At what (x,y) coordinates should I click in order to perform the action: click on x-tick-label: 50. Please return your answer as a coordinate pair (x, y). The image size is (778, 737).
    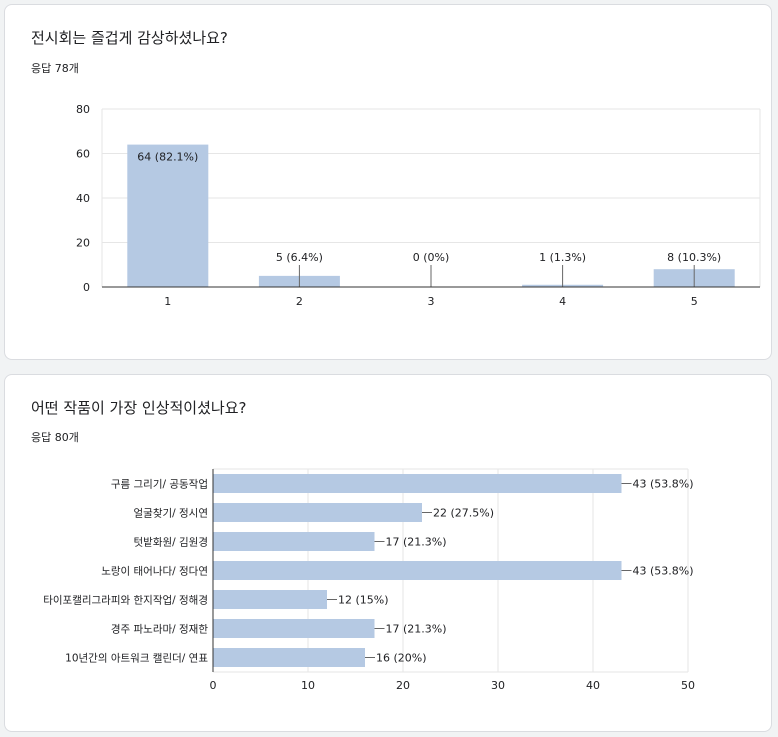
    Looking at the image, I should click on (688, 685).